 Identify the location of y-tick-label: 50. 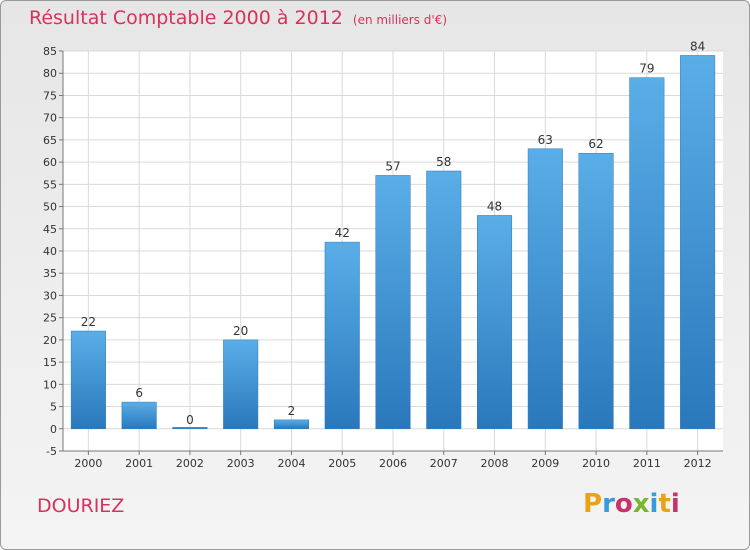
(50, 207).